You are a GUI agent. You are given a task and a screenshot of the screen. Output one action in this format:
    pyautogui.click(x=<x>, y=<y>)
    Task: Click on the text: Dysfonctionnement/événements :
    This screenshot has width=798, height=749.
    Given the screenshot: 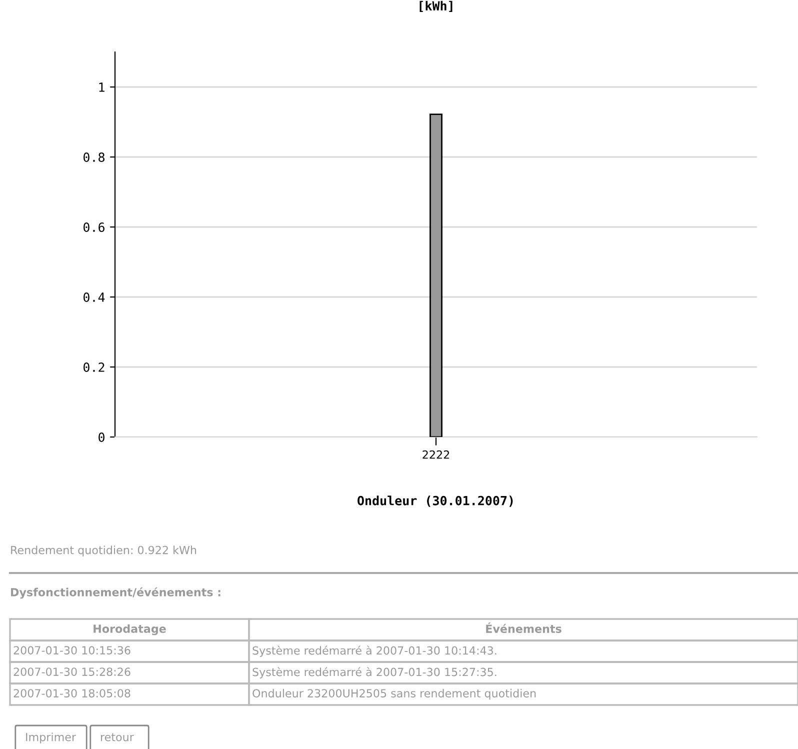 What is the action you would take?
    pyautogui.click(x=115, y=593)
    